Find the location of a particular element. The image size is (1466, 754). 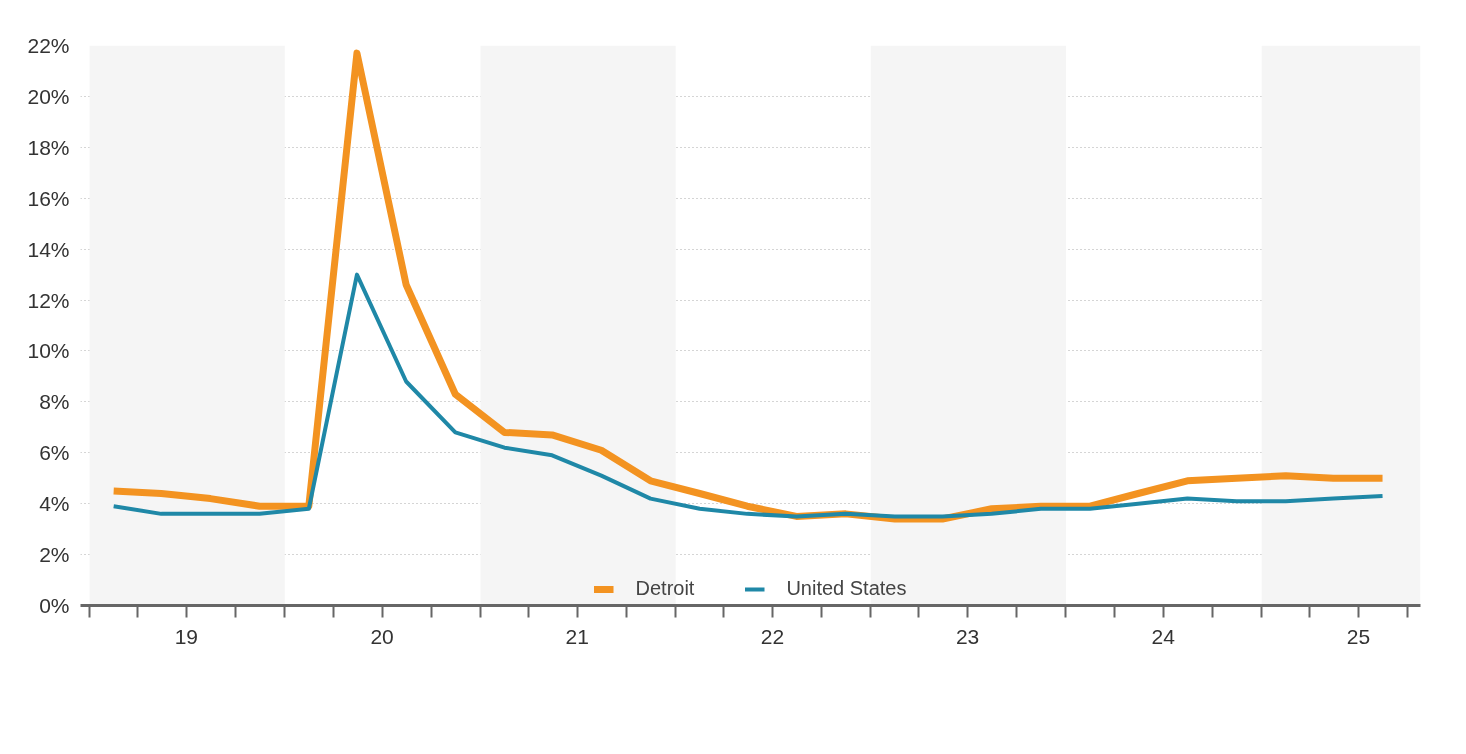

y-tick-label: 18% is located at coordinates (48, 147).